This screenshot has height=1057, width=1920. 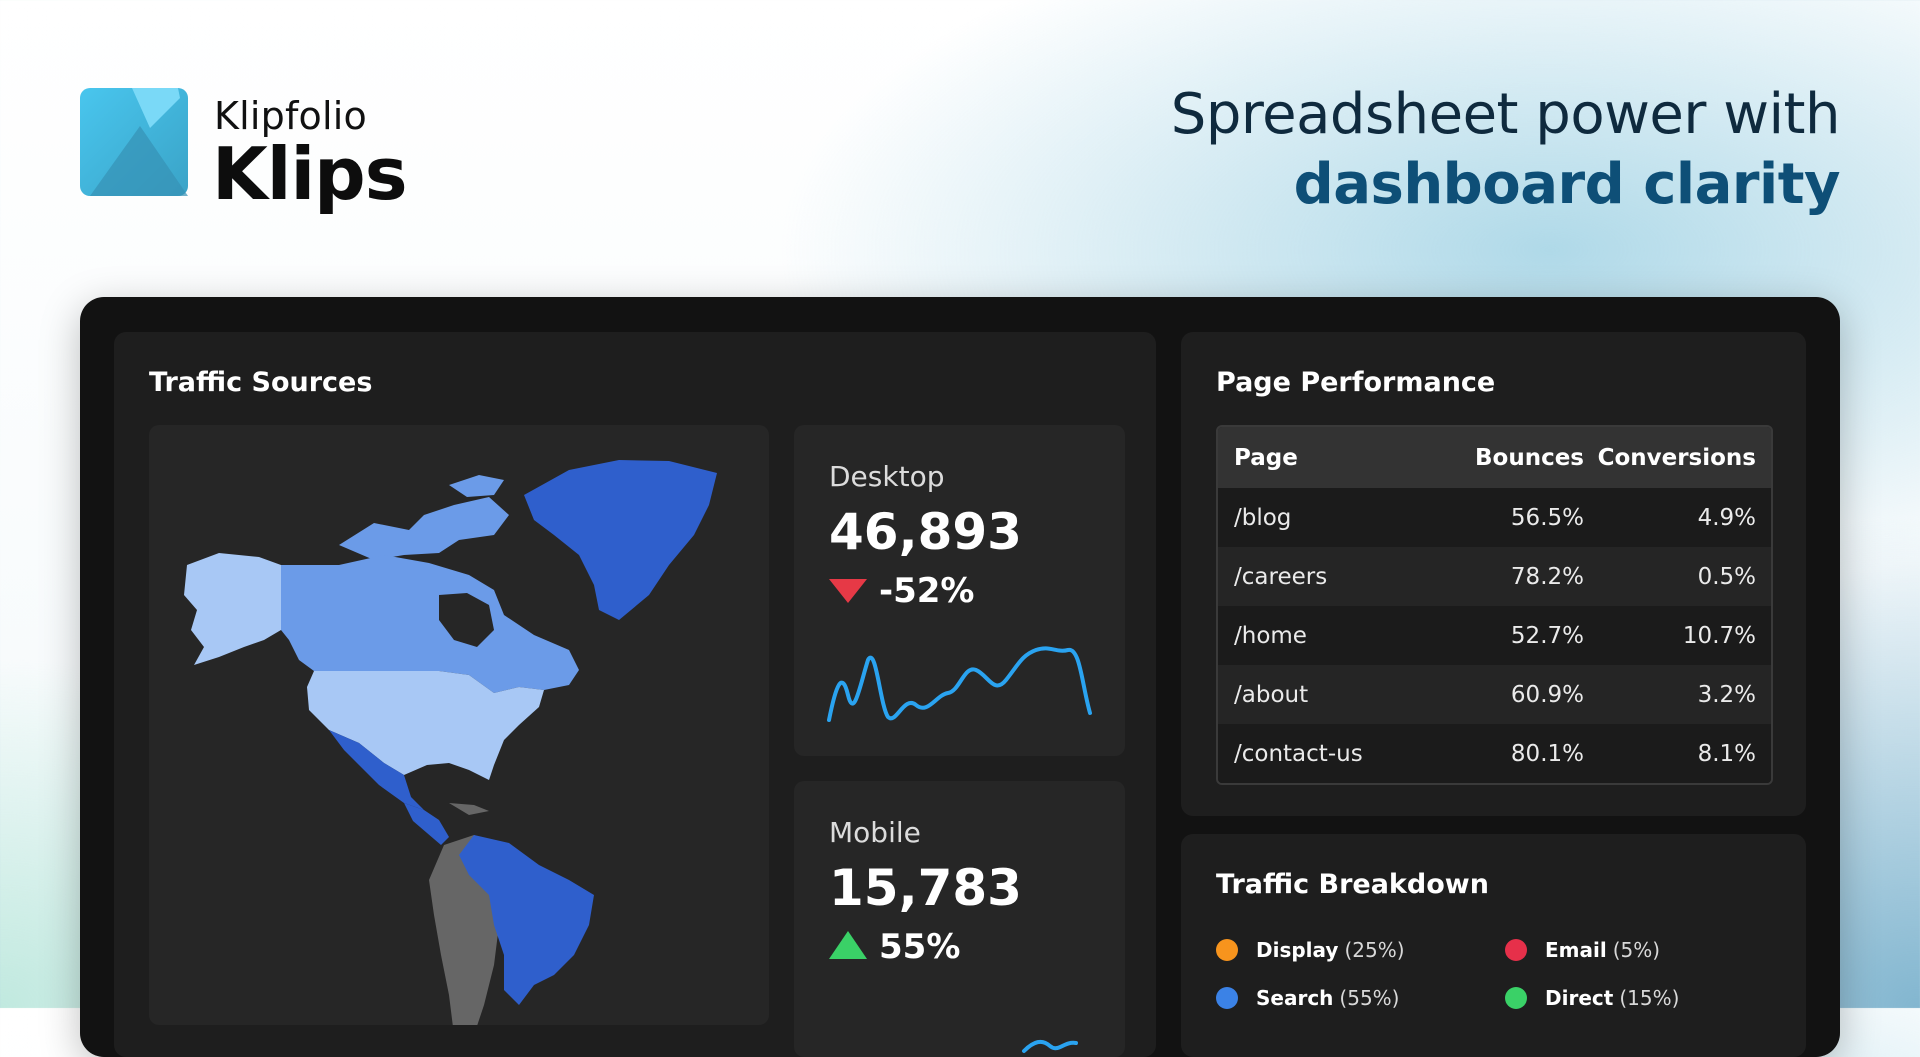 What do you see at coordinates (1297, 950) in the screenshot?
I see `legend-label: Display` at bounding box center [1297, 950].